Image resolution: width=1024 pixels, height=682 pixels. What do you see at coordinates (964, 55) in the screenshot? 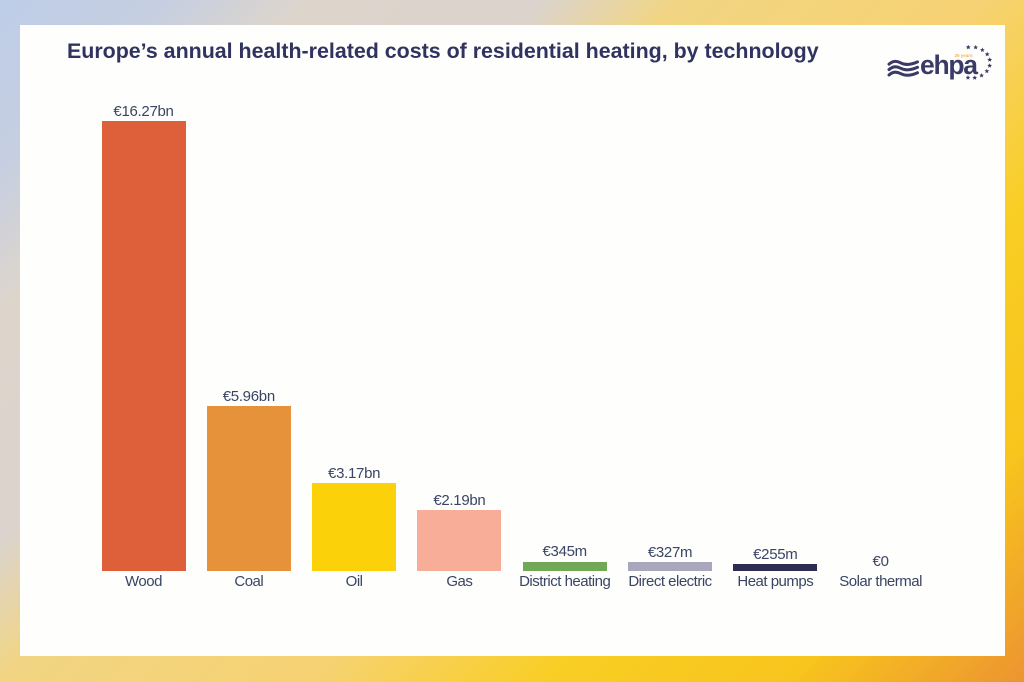
I see `svg-text: 25 years` at bounding box center [964, 55].